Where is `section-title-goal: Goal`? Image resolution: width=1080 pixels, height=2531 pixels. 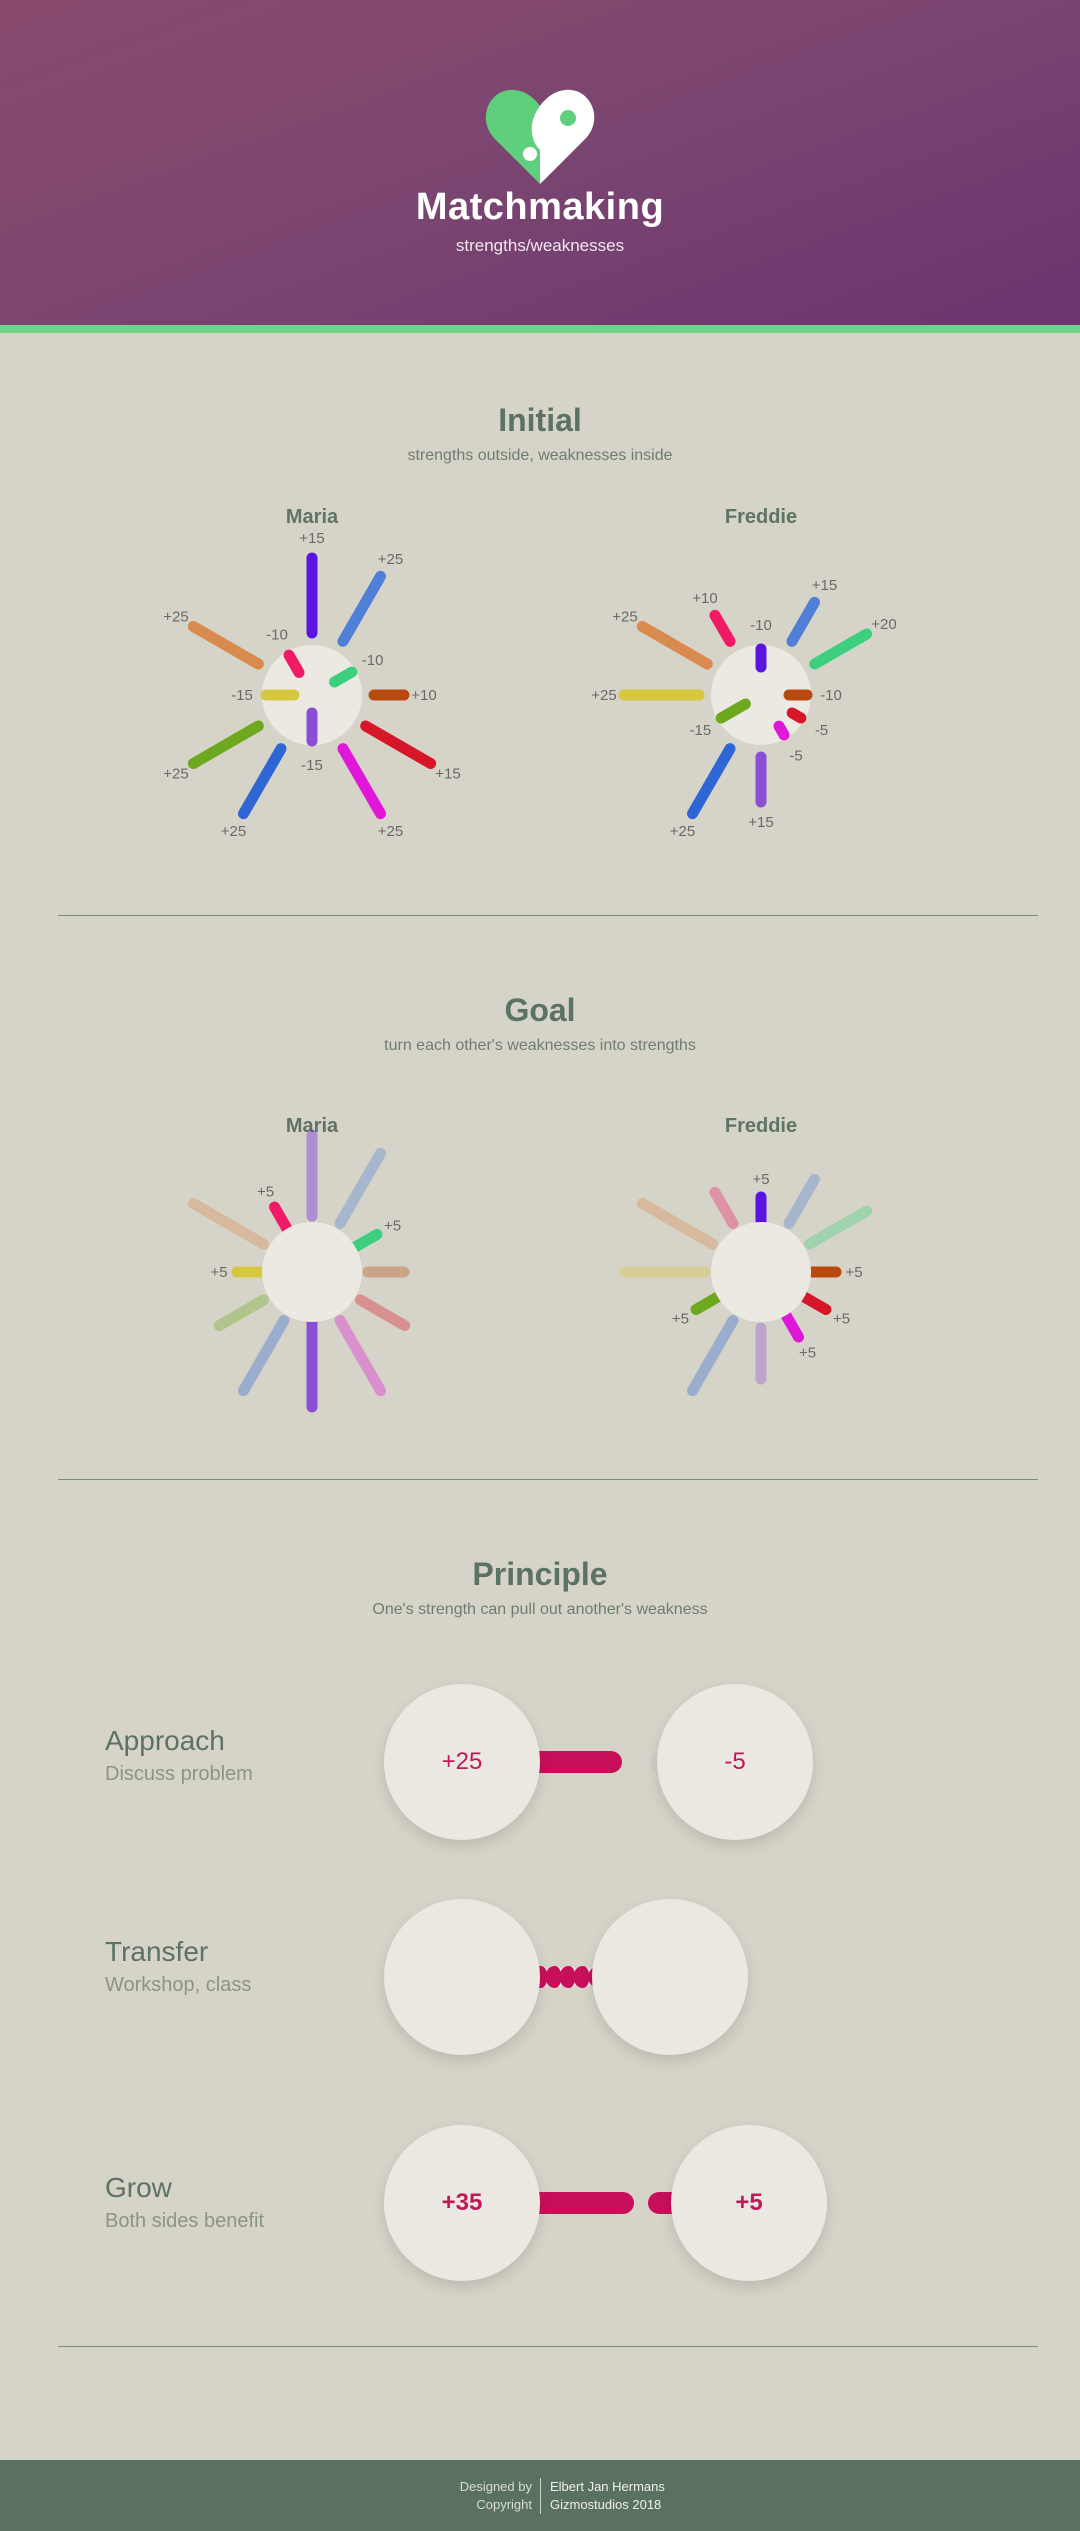
section-title-goal: Goal is located at coordinates (540, 1010).